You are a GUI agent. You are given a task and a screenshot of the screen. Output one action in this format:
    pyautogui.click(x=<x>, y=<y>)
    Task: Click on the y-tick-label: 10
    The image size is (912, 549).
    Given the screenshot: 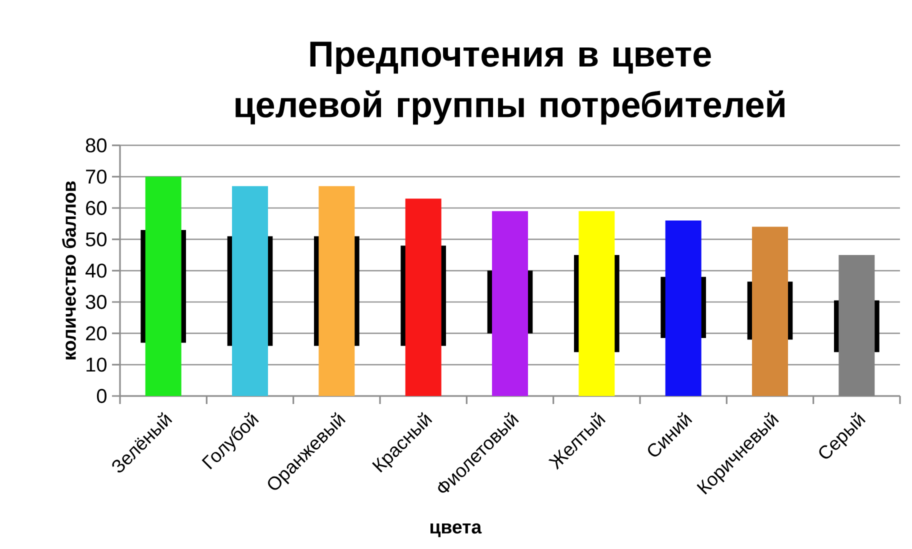 What is the action you would take?
    pyautogui.click(x=96, y=365)
    